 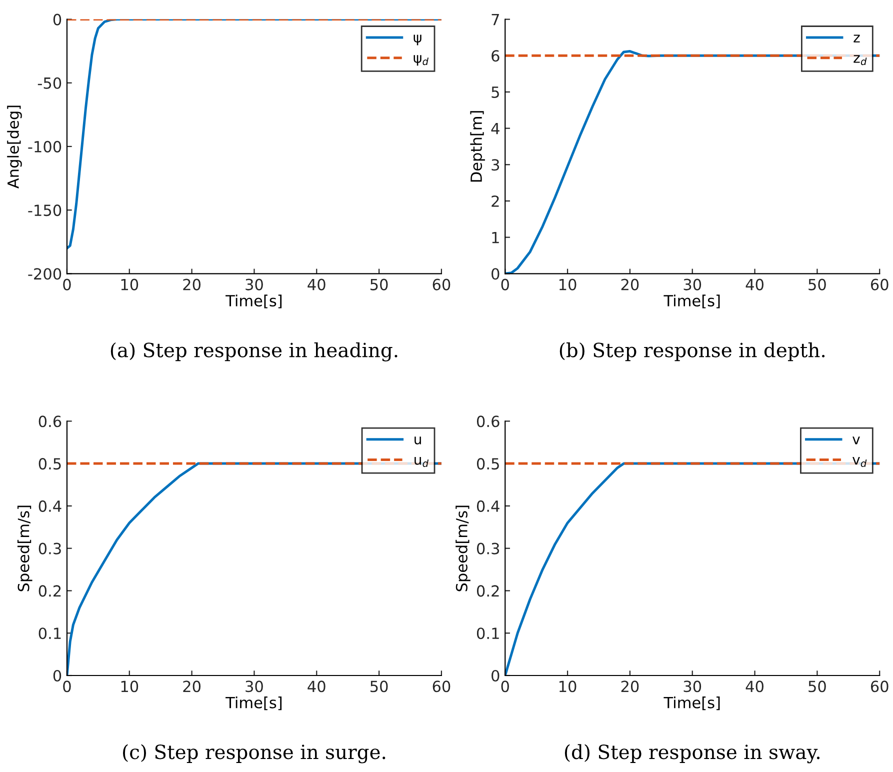 What do you see at coordinates (856, 440) in the screenshot?
I see `legend-label: v` at bounding box center [856, 440].